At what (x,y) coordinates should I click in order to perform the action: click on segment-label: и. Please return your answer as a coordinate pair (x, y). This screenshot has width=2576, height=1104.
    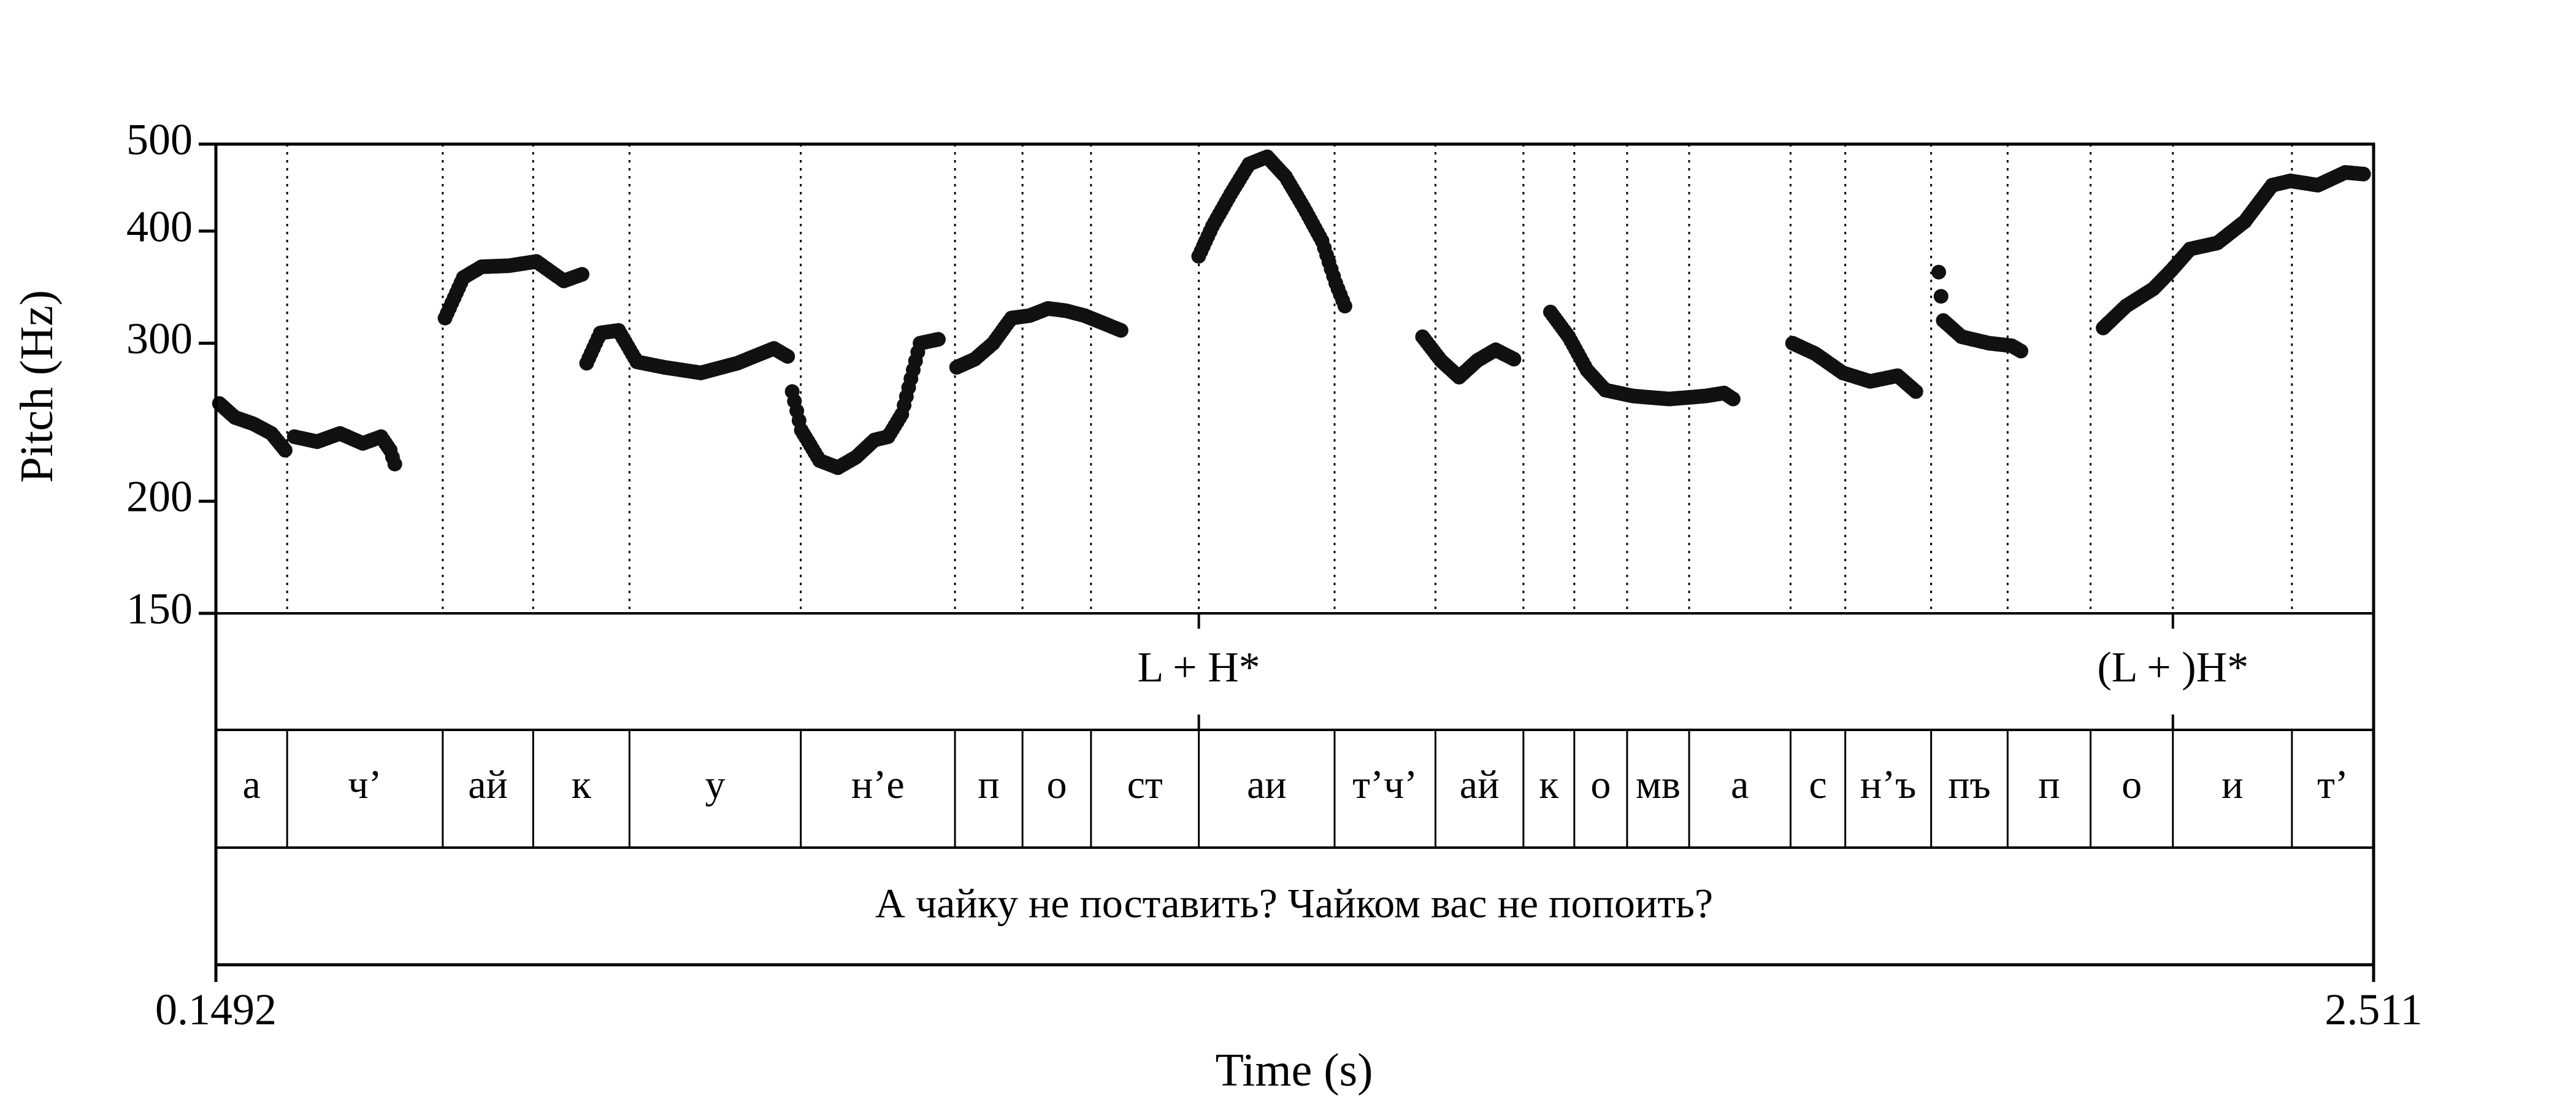
    Looking at the image, I should click on (2232, 784).